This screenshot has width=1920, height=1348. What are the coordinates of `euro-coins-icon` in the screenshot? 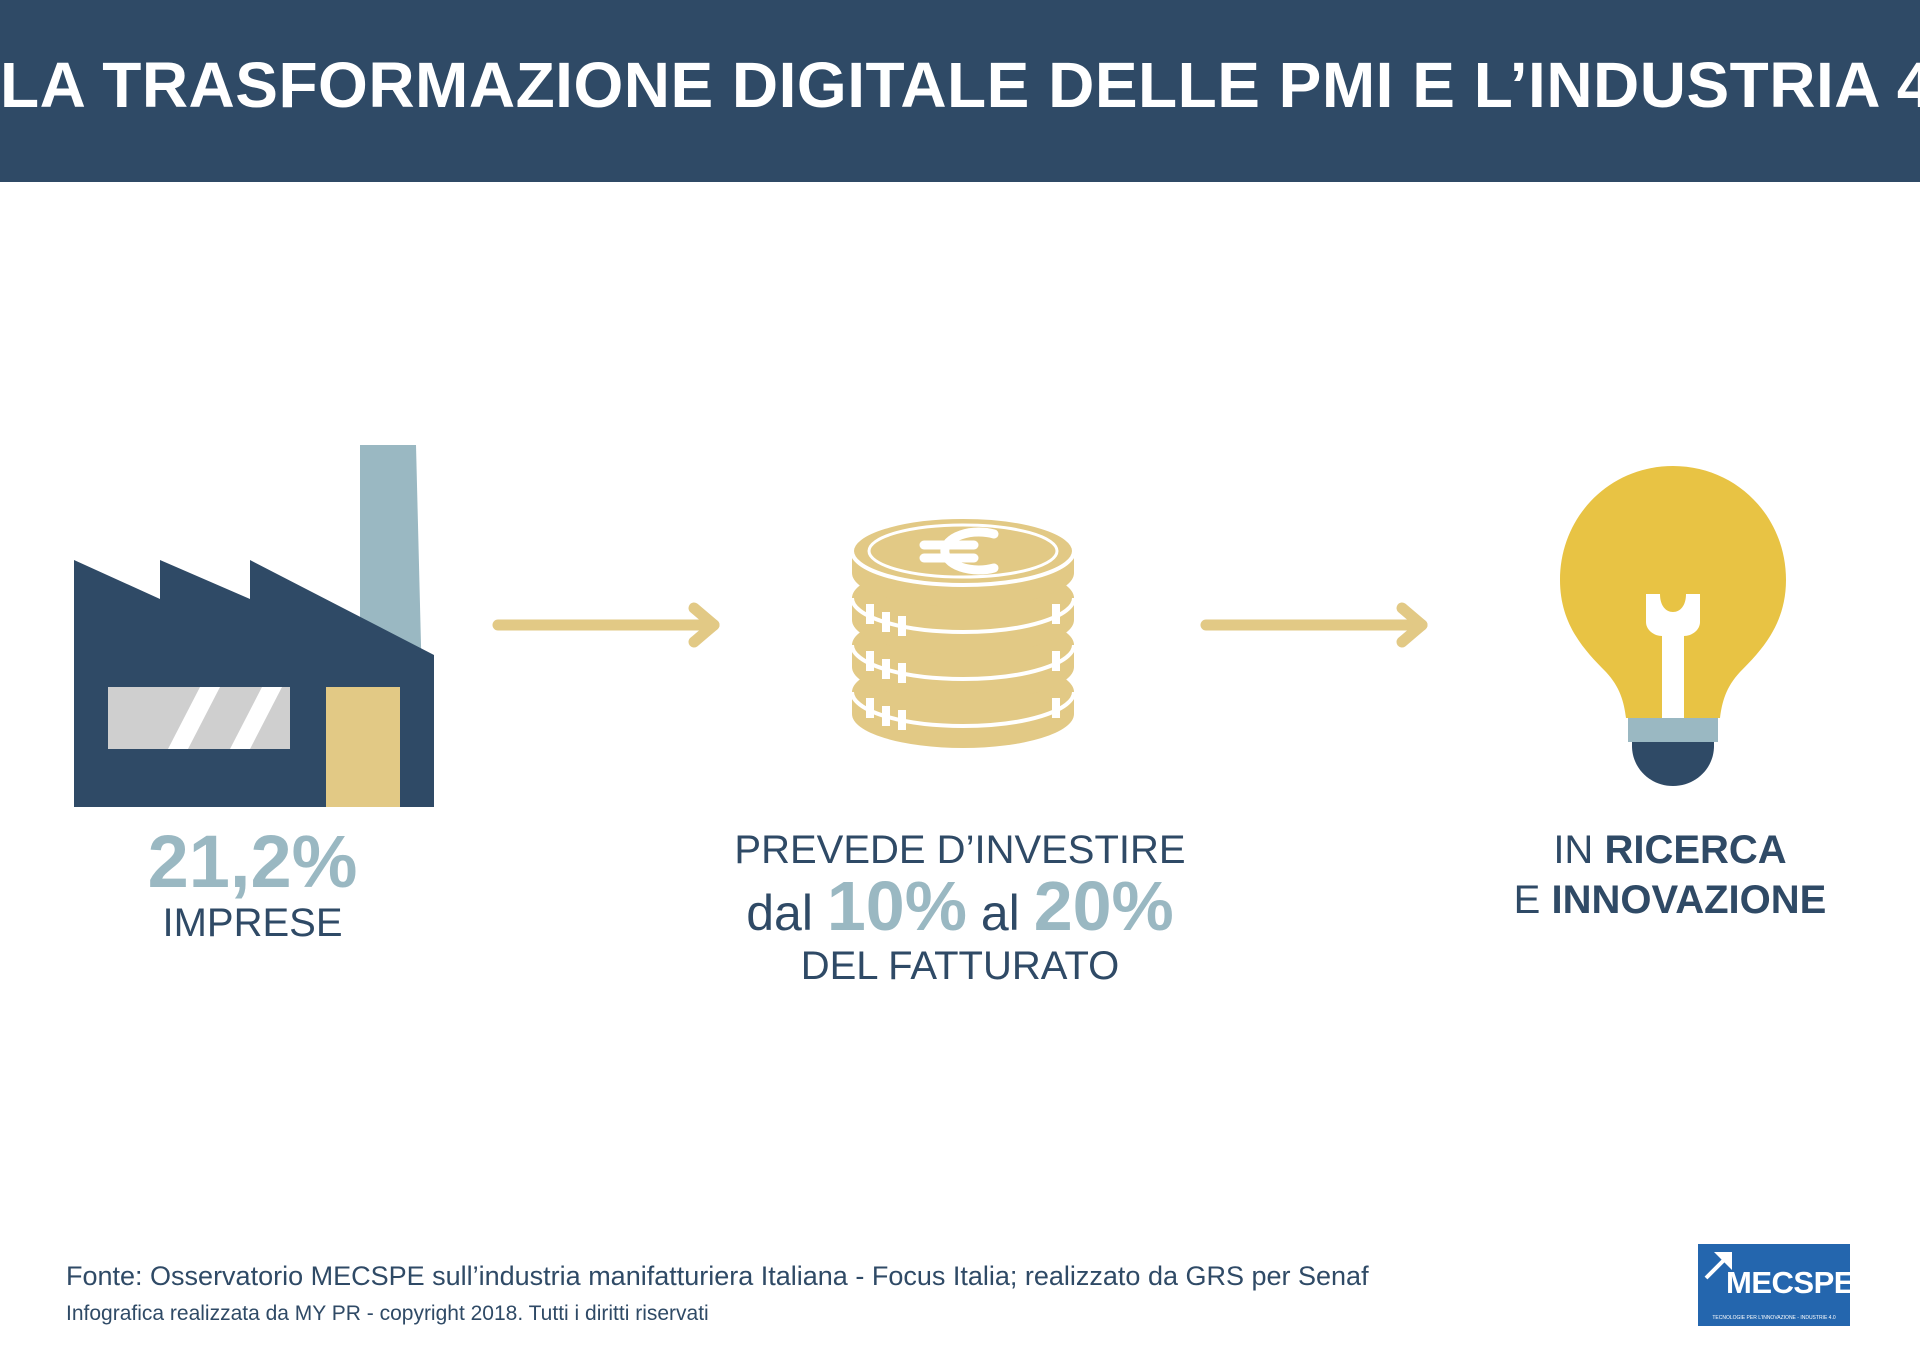 It's located at (963, 631).